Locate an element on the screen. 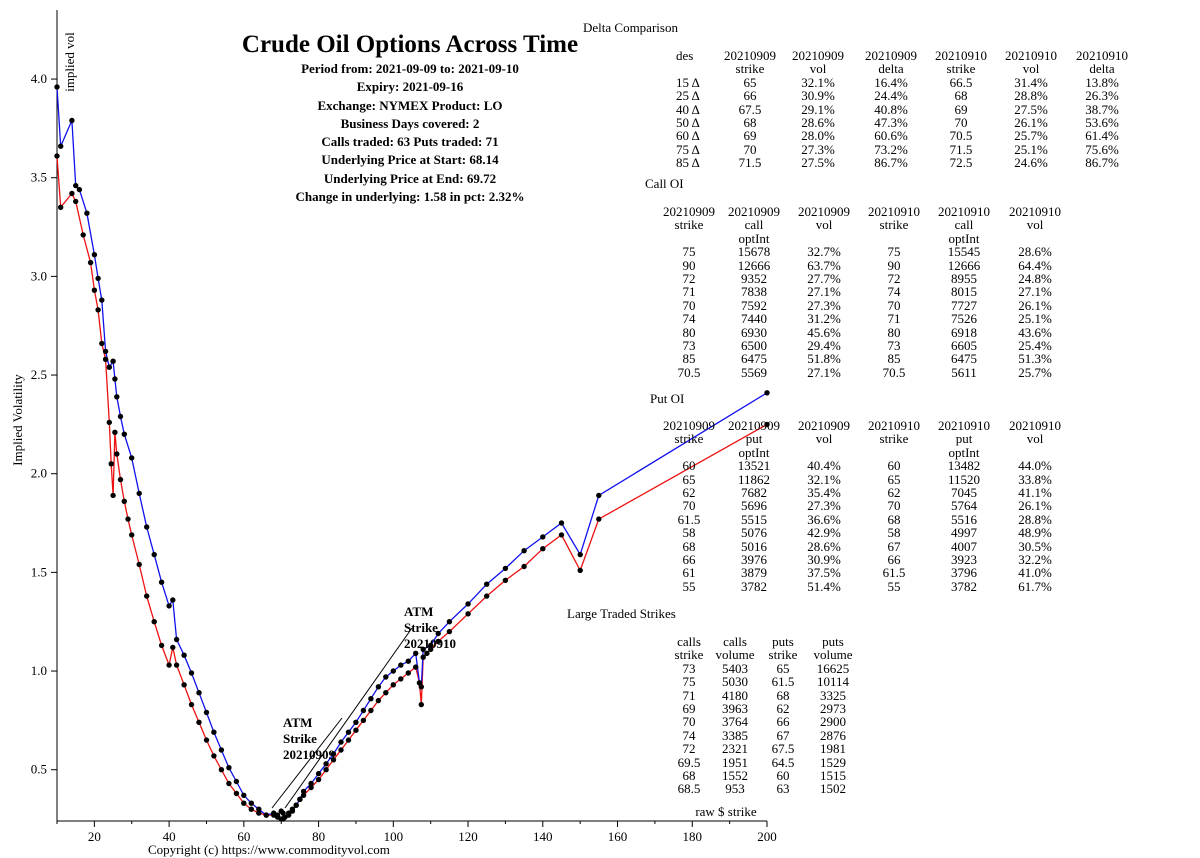 This screenshot has height=858, width=1200. atm-annotation-text: ATM is located at coordinates (418, 611).